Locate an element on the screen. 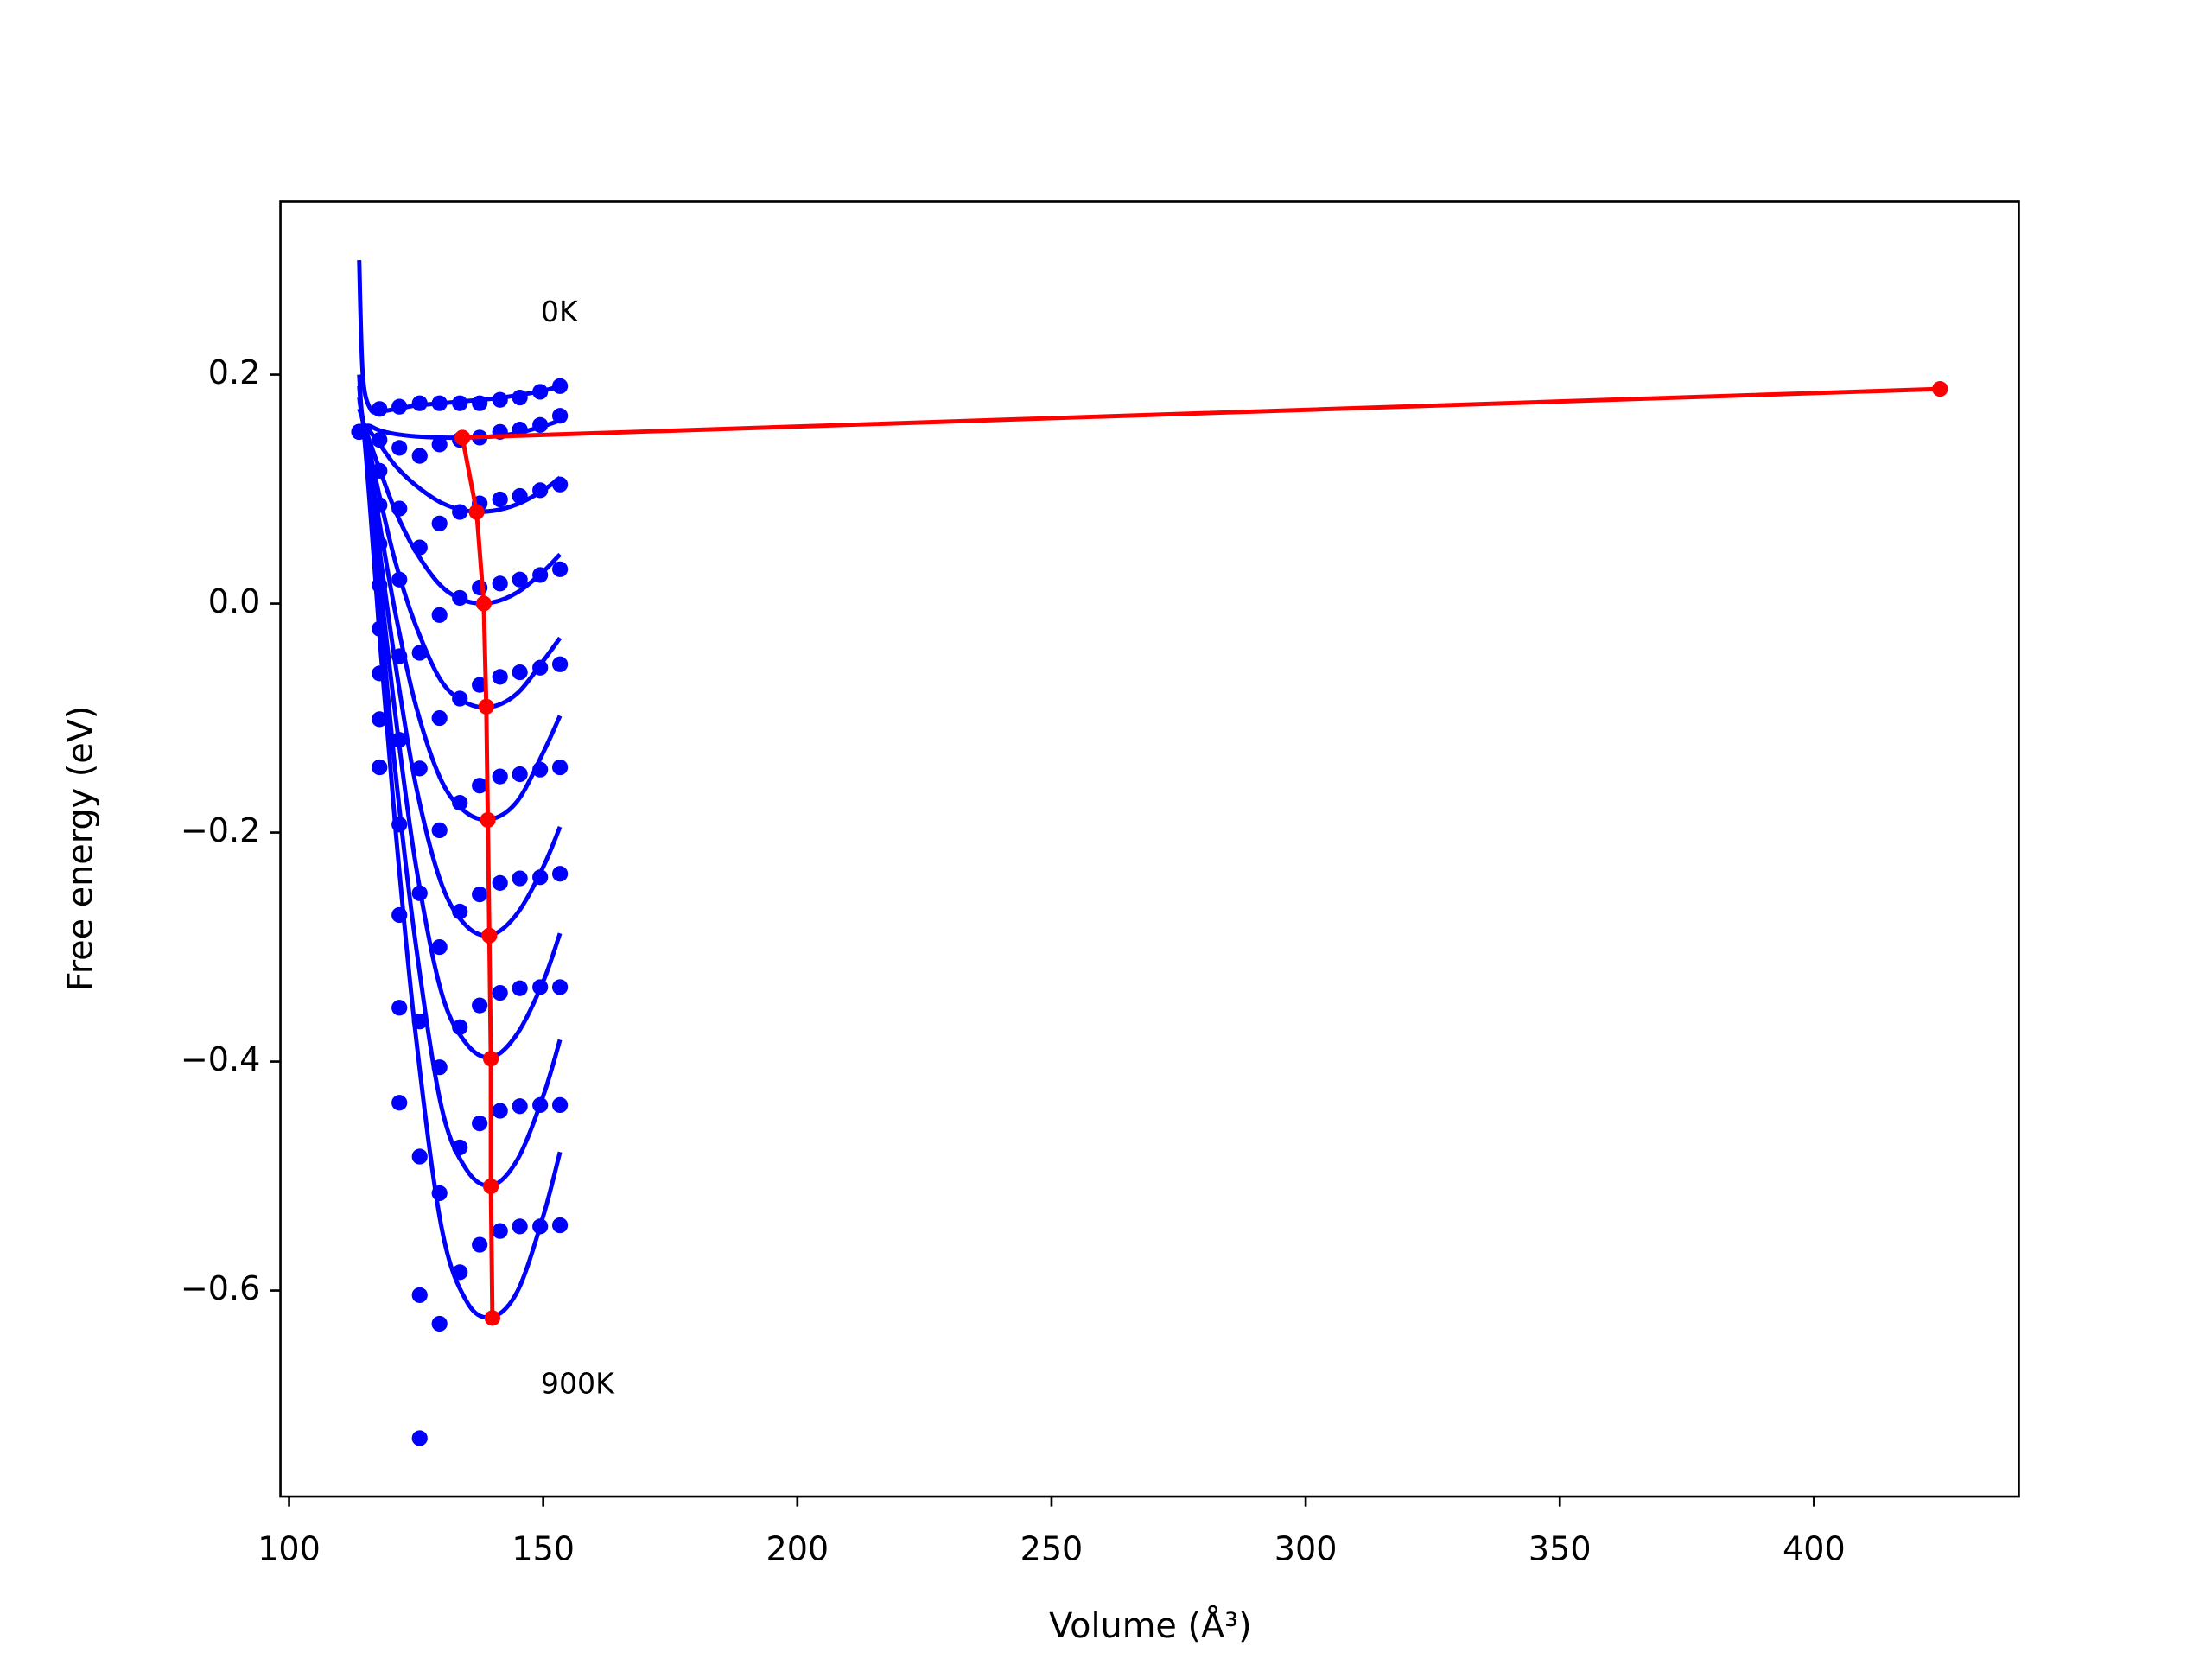 The image size is (2212, 1659). y-tick-label: −0.6 is located at coordinates (220, 1288).